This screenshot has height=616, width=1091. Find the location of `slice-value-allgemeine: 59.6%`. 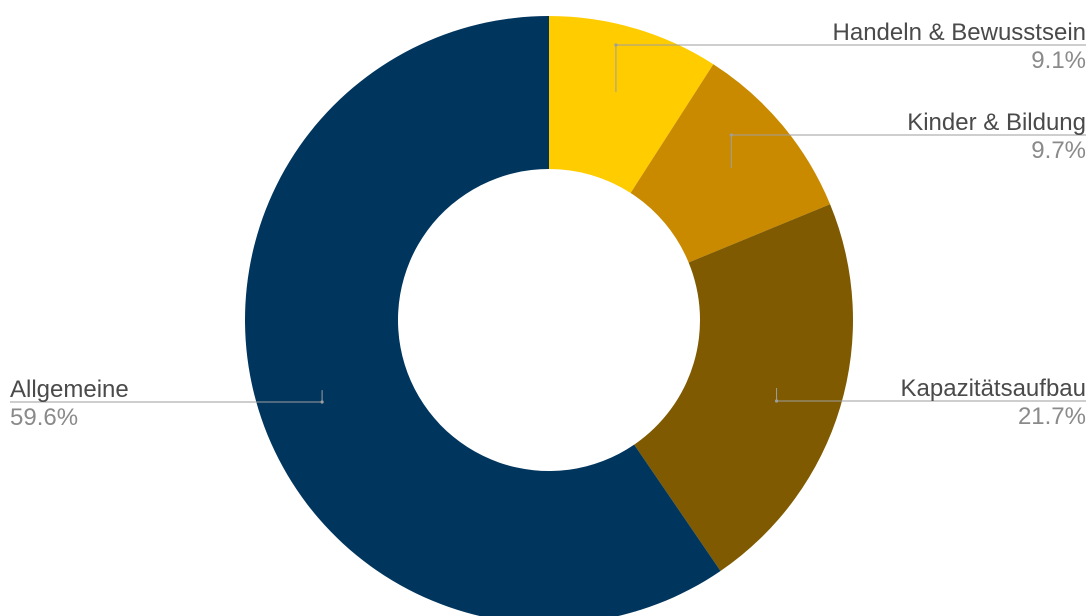

slice-value-allgemeine: 59.6% is located at coordinates (44, 417).